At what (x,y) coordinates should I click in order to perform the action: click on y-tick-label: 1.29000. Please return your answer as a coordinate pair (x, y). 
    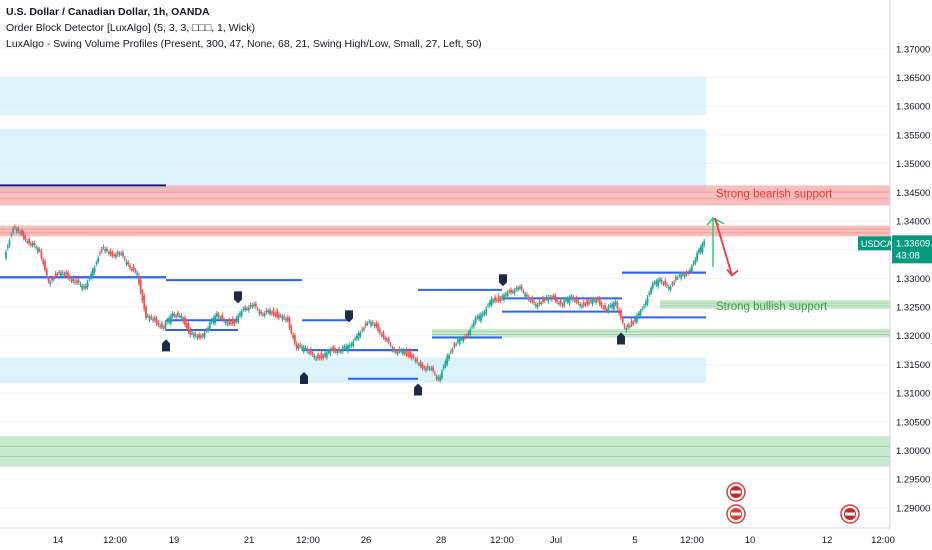
    Looking at the image, I should click on (913, 508).